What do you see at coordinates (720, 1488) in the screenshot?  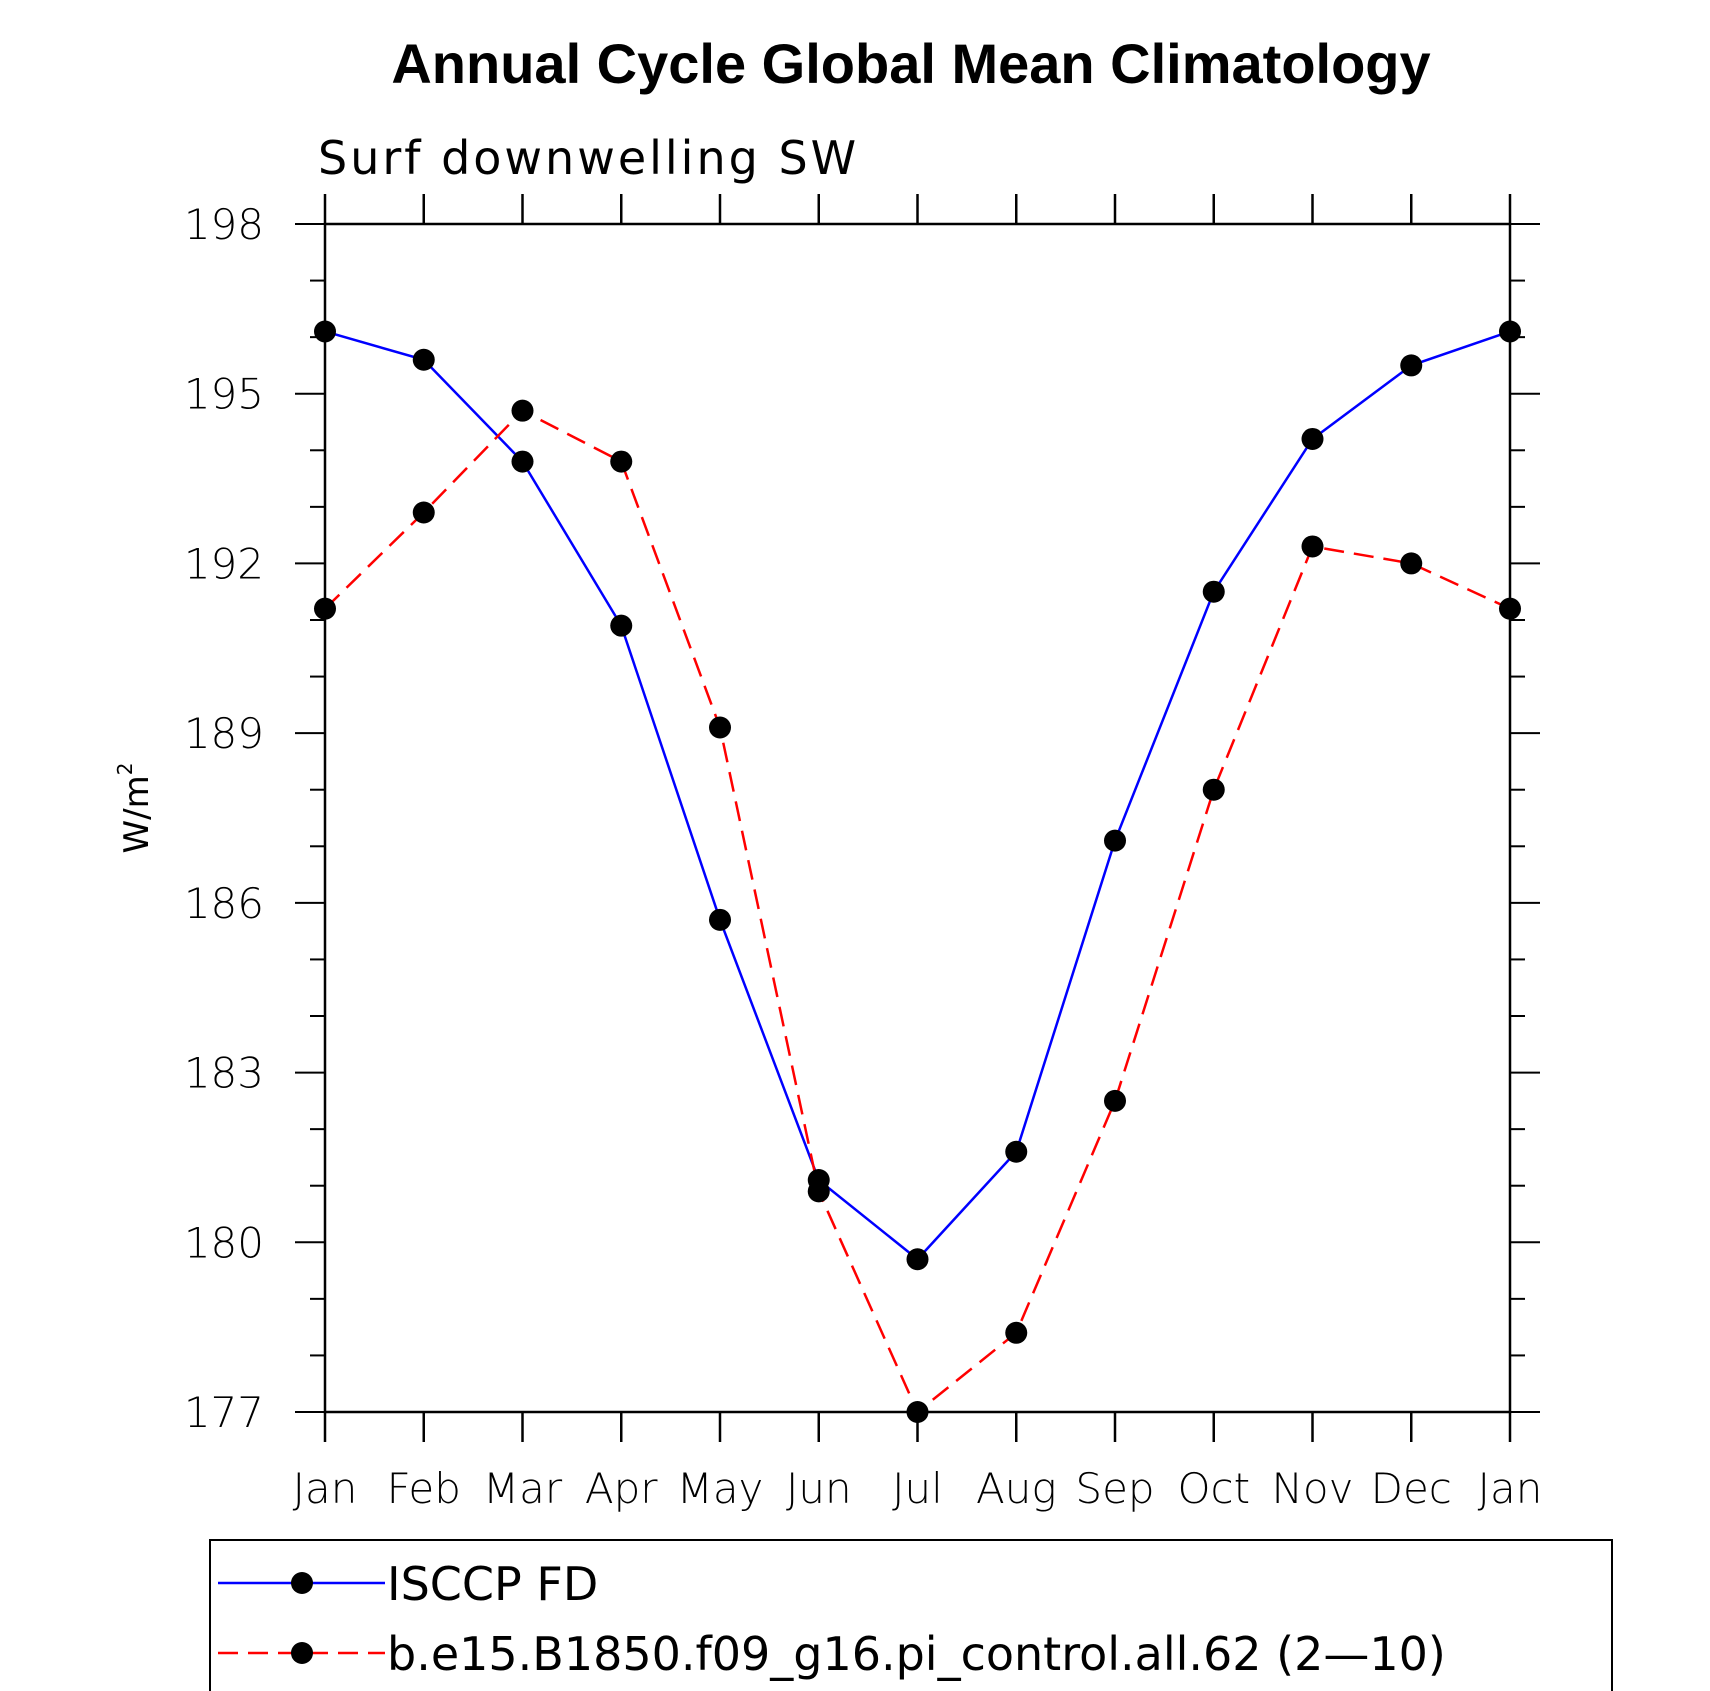 I see `x-tick-label: May` at bounding box center [720, 1488].